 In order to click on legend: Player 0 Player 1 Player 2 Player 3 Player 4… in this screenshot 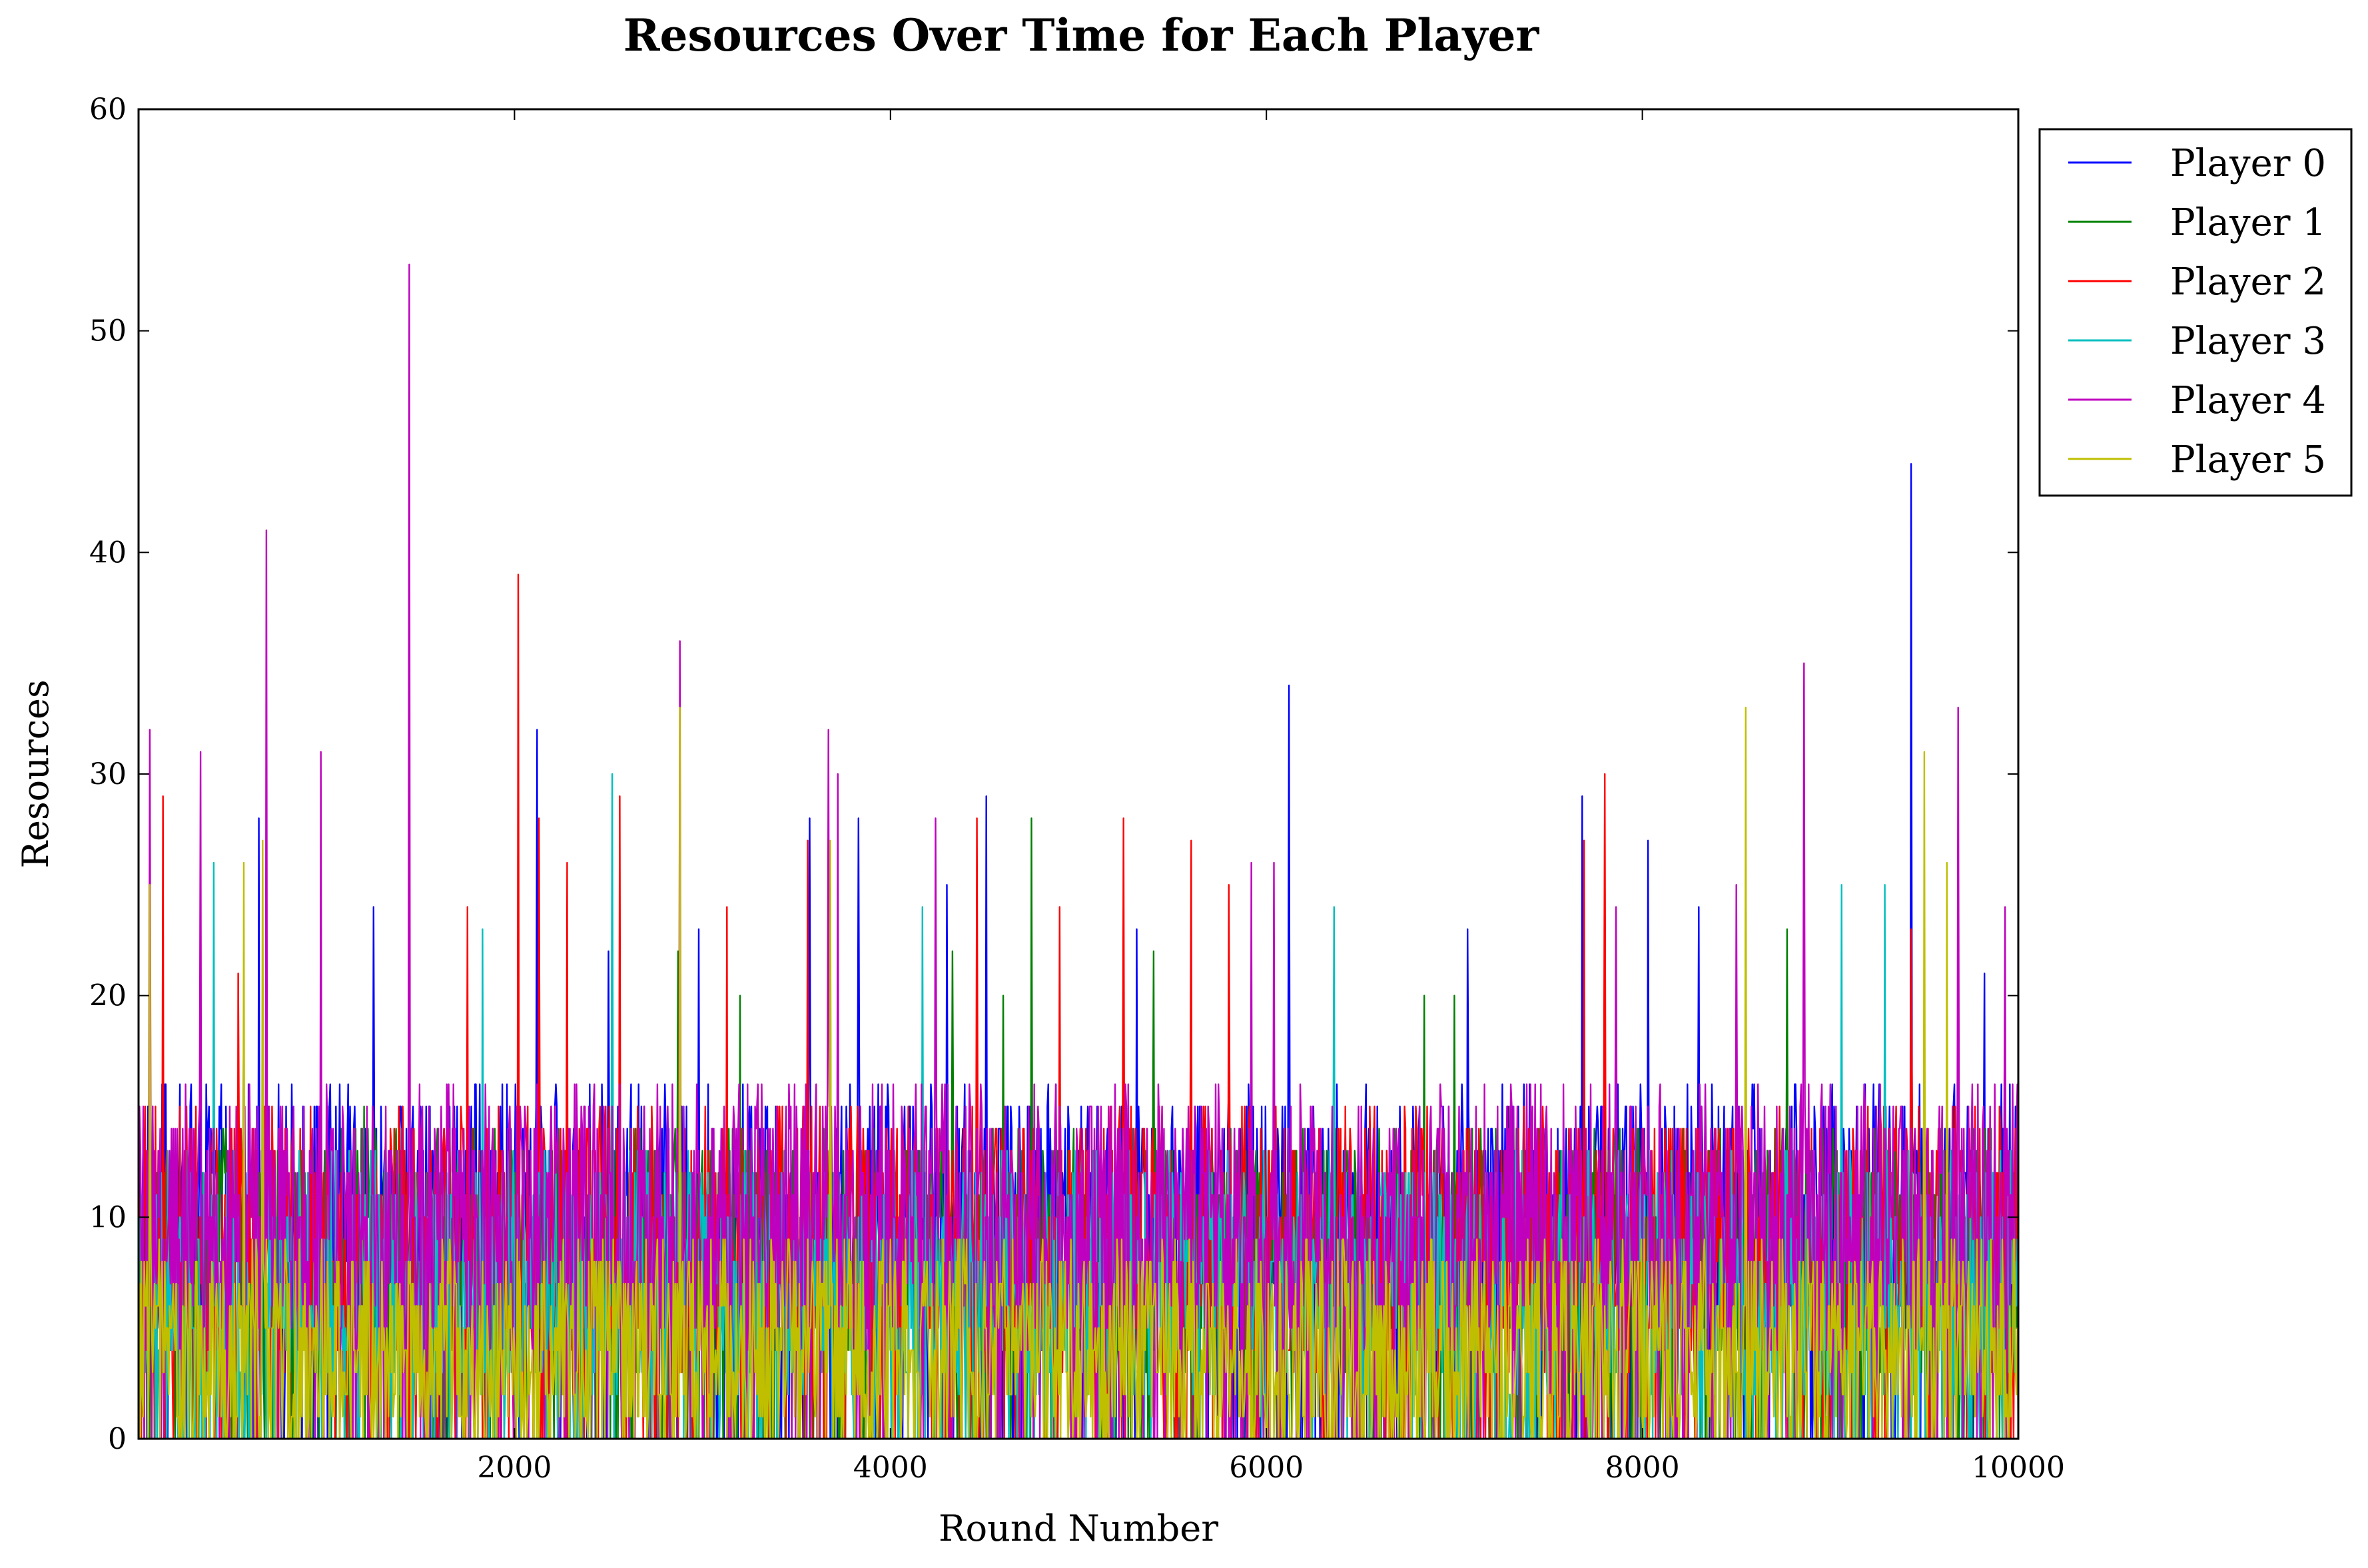, I will do `click(2195, 312)`.